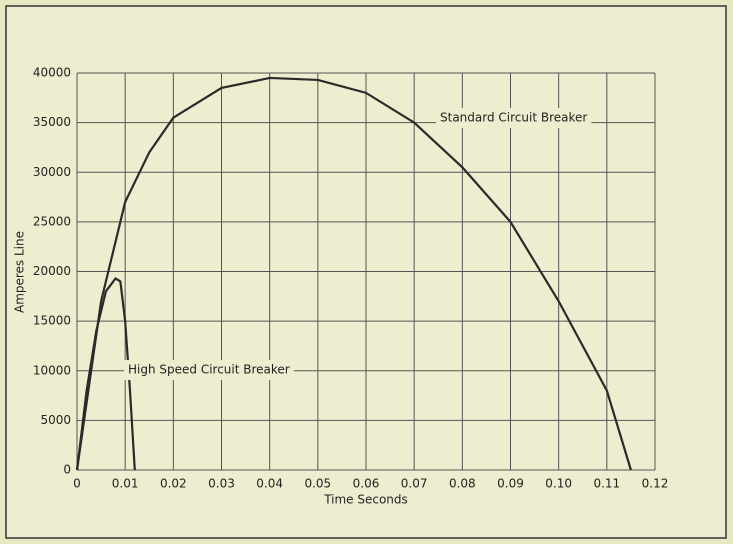  I want to click on y-axis-label: Amperes Line, so click(20, 272).